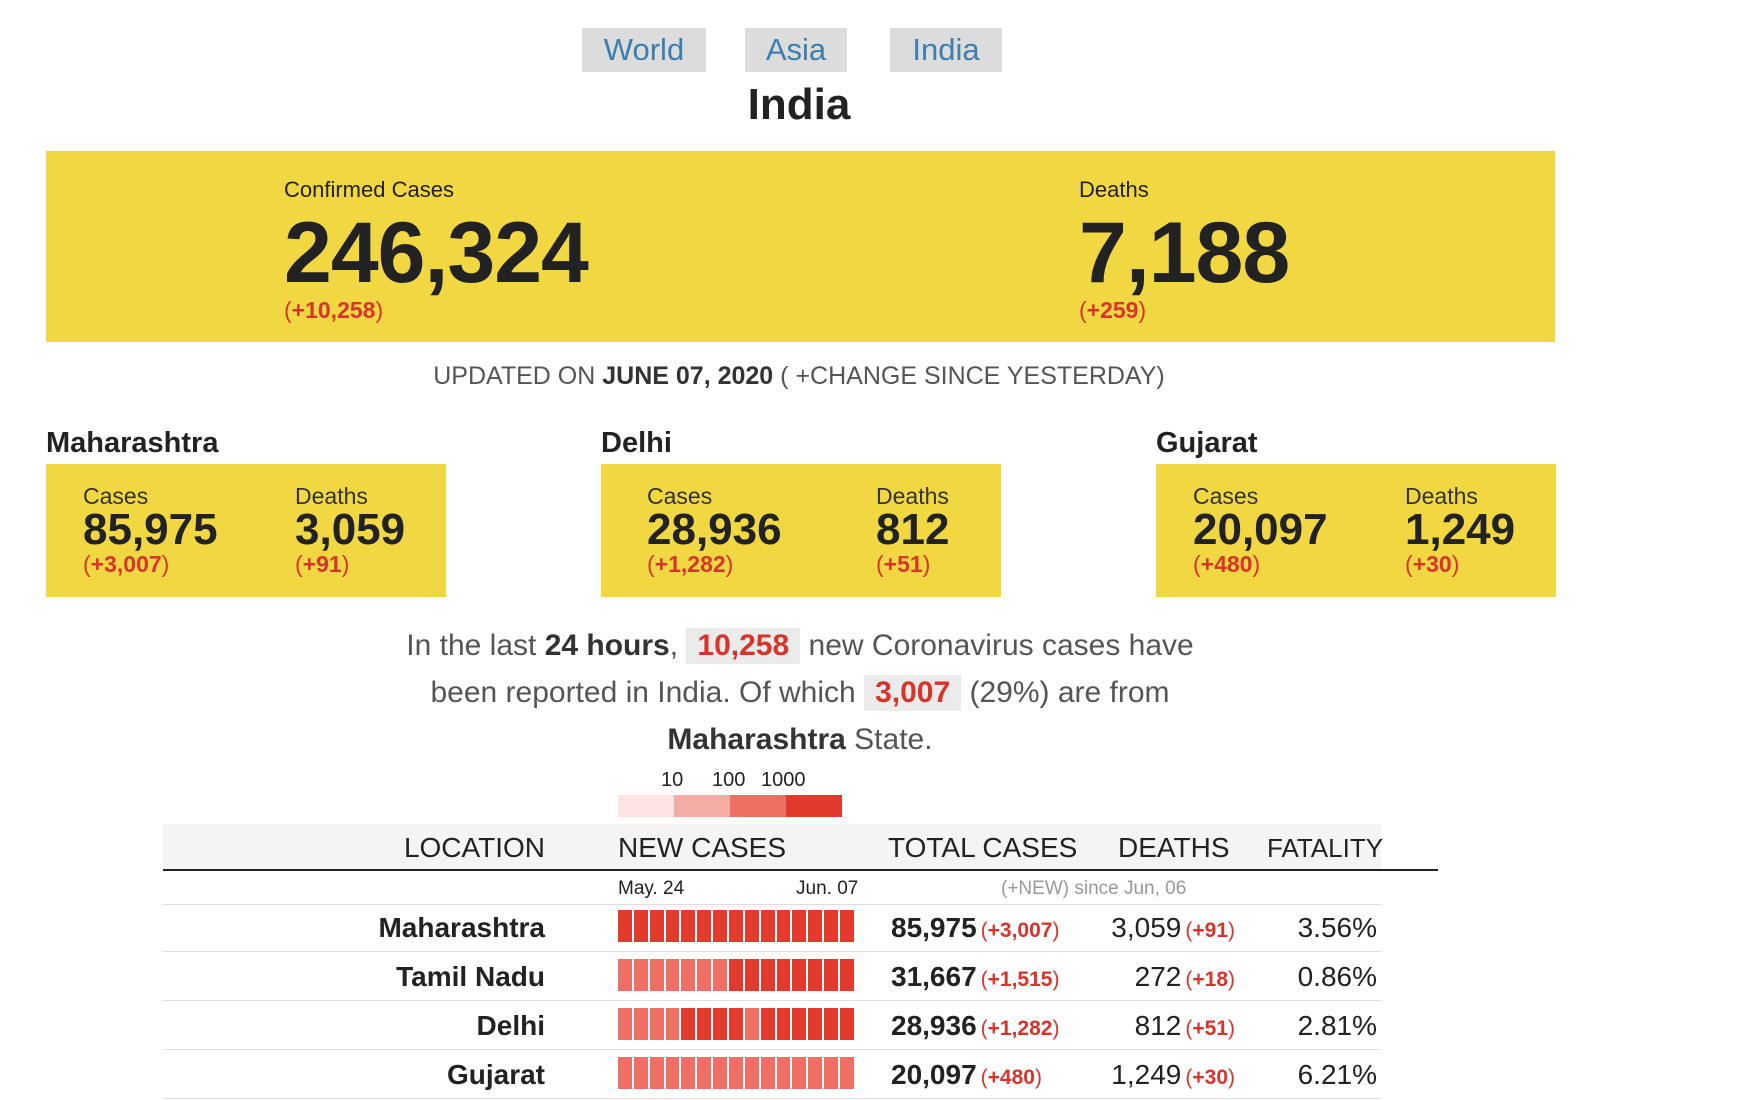 This screenshot has width=1759, height=1100. I want to click on color-scale-legend: 10 100 1000, so click(730, 793).